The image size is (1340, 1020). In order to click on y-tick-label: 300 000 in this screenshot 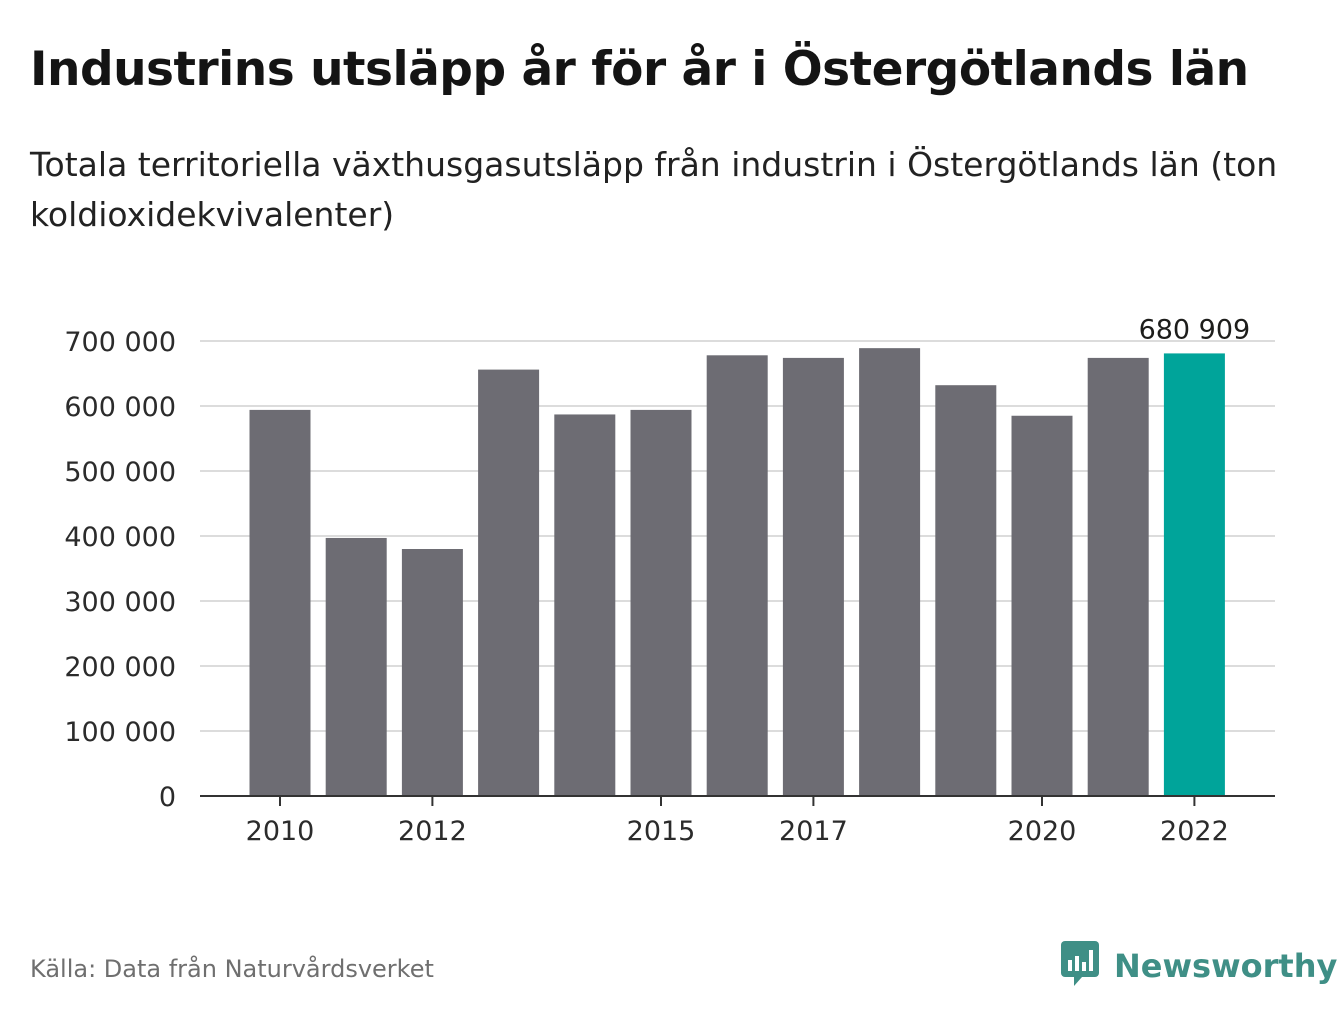, I will do `click(120, 602)`.